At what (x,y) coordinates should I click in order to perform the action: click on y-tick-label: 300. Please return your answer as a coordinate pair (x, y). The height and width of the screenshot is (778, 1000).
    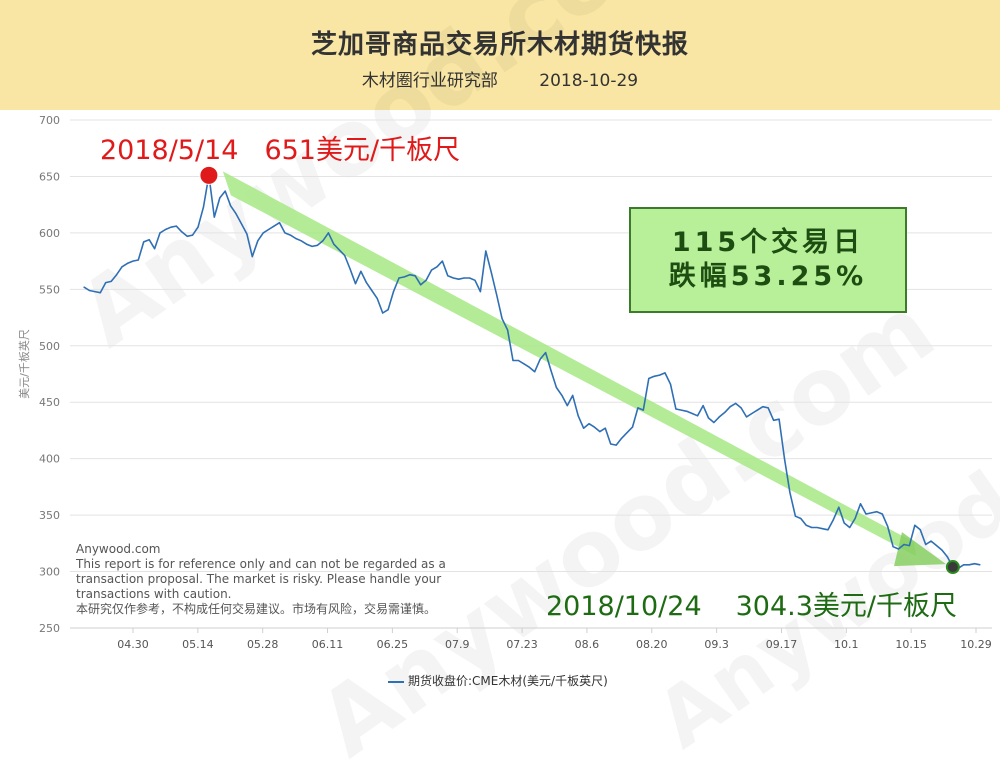
    Looking at the image, I should click on (49, 572).